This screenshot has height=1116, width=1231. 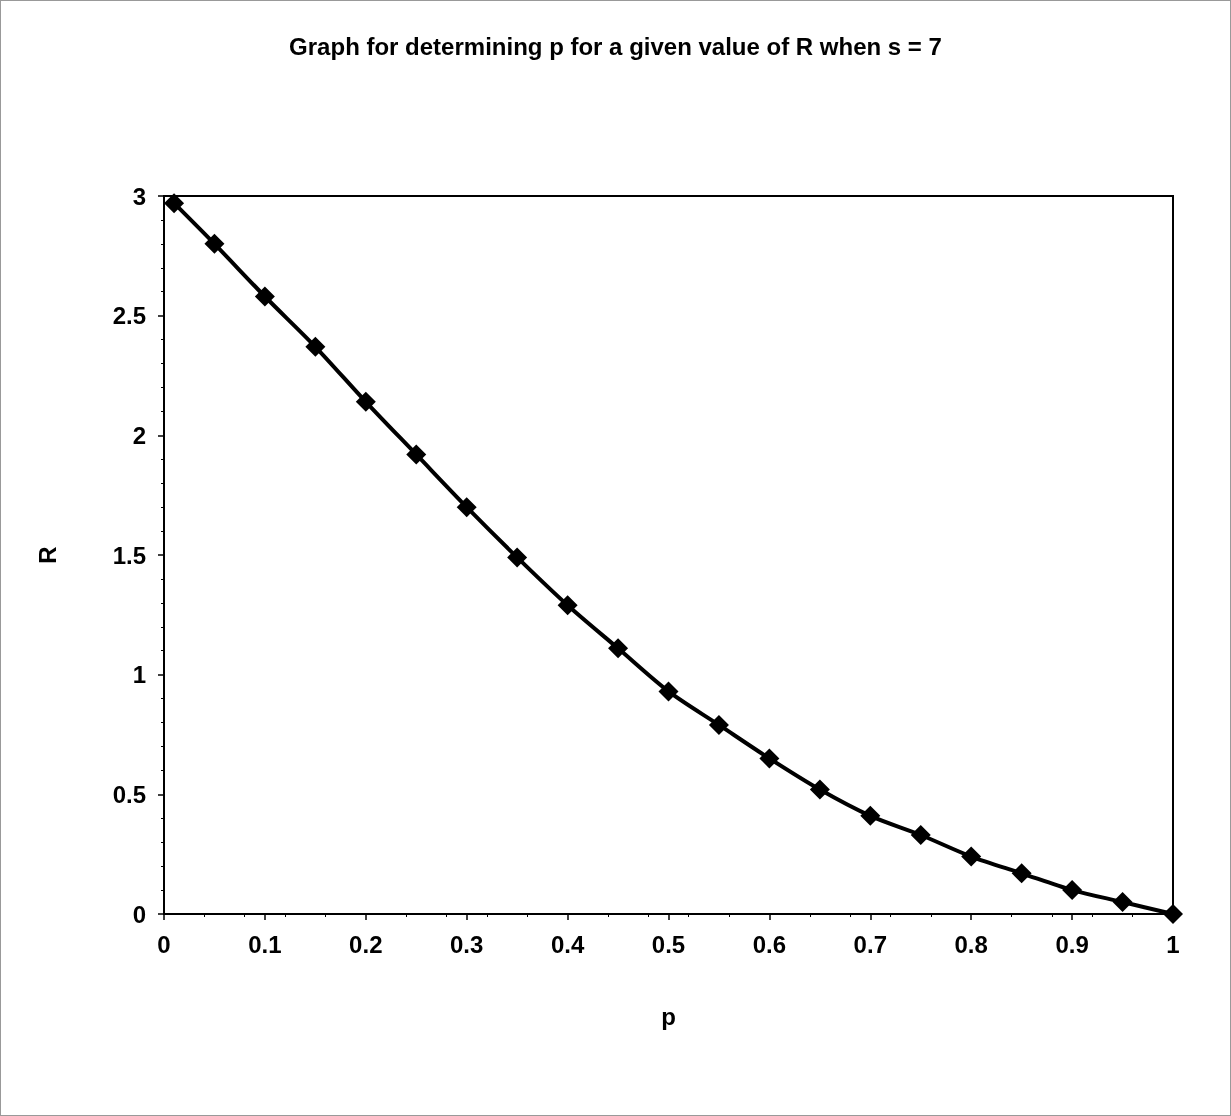 I want to click on y-axis-title: R, so click(x=47, y=555).